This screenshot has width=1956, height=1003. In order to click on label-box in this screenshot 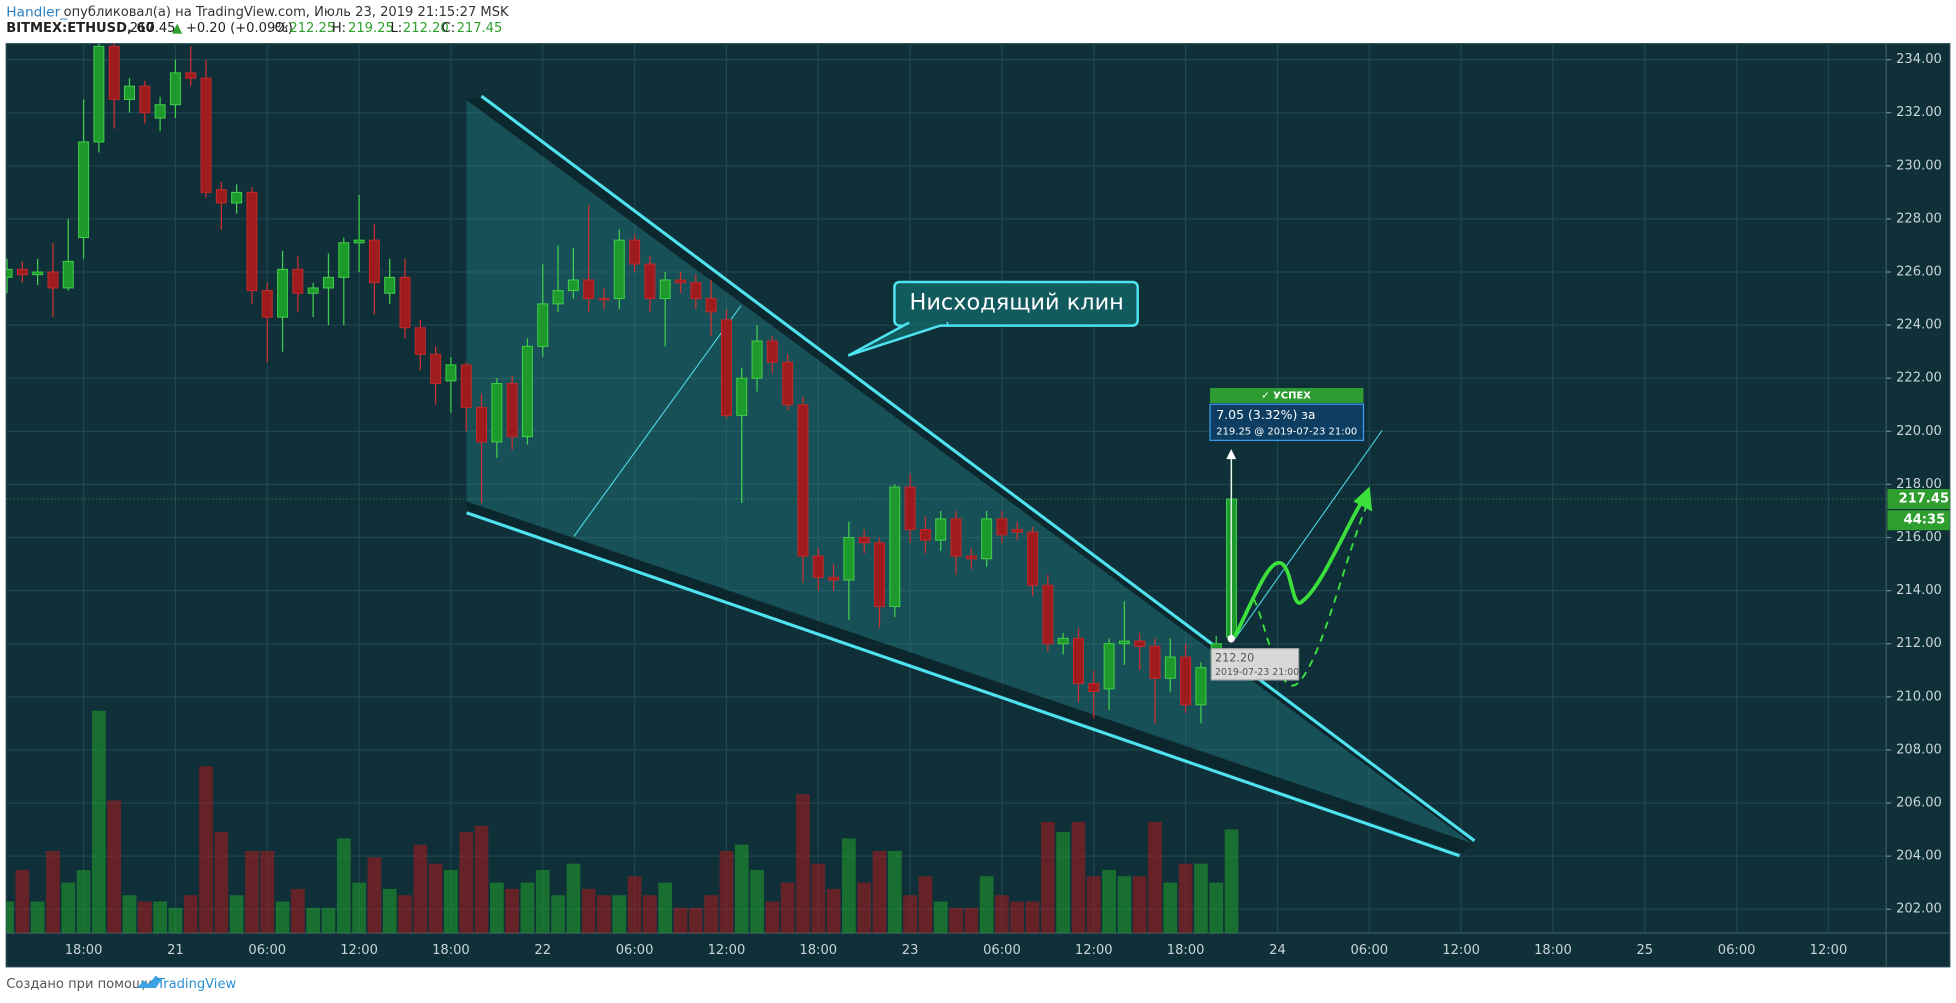, I will do `click(1016, 303)`.